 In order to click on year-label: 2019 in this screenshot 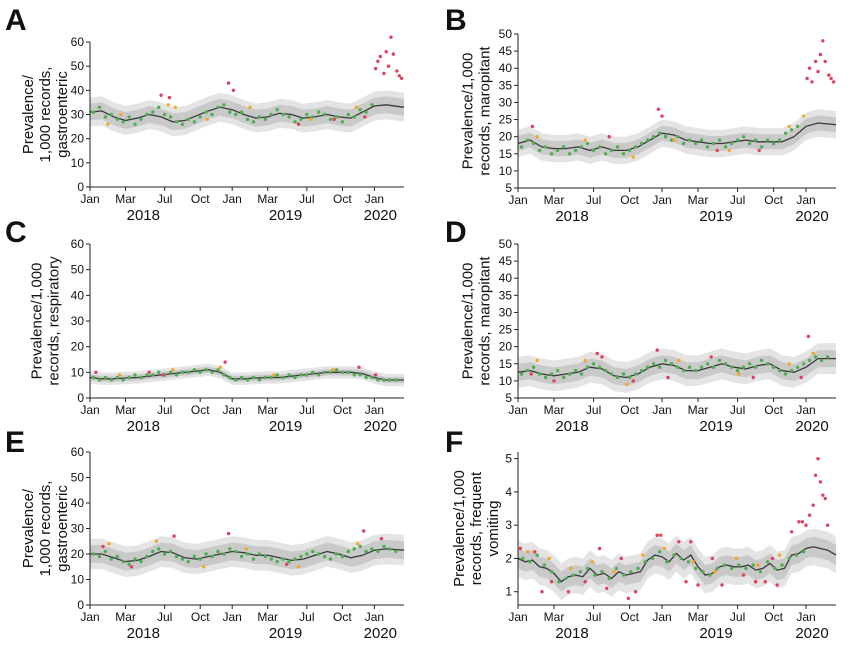, I will do `click(285, 633)`.